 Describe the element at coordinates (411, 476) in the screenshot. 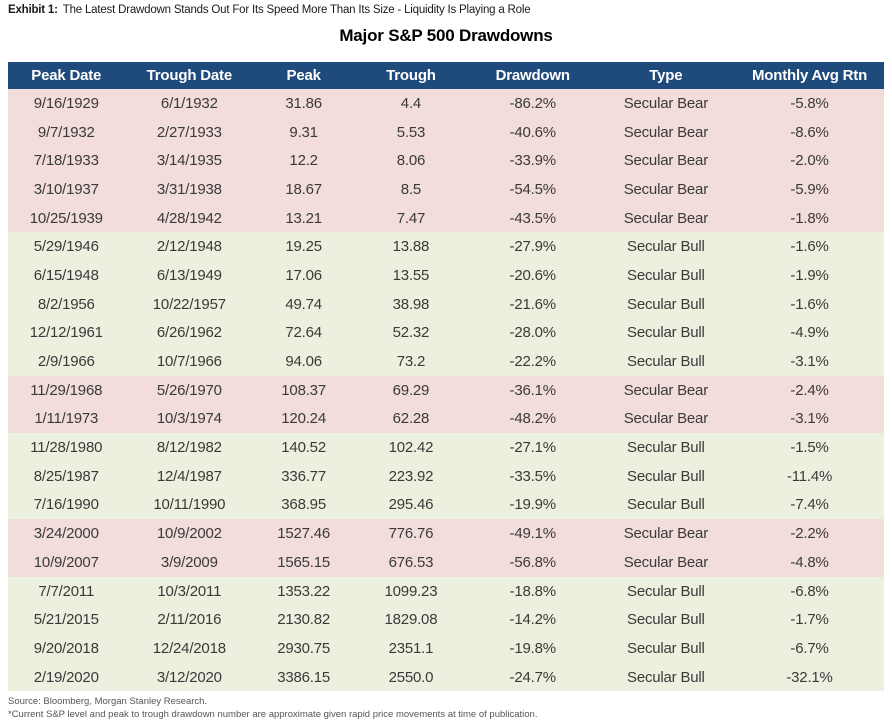

I see `cell: 223.92` at that location.